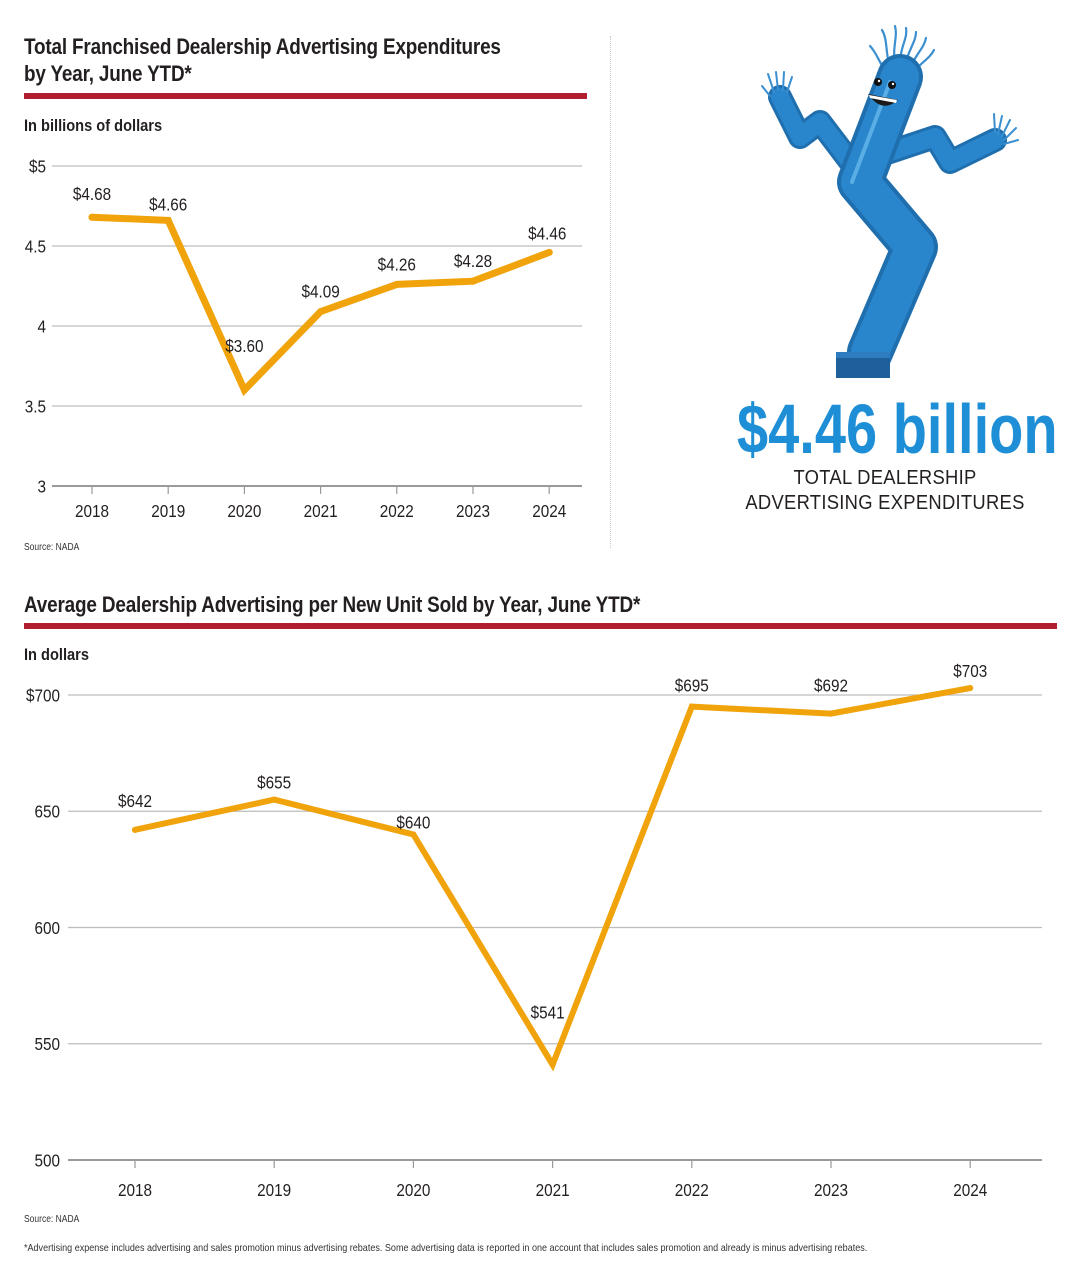 Image resolution: width=1080 pixels, height=1268 pixels. What do you see at coordinates (610, 292) in the screenshot?
I see `section-divider` at bounding box center [610, 292].